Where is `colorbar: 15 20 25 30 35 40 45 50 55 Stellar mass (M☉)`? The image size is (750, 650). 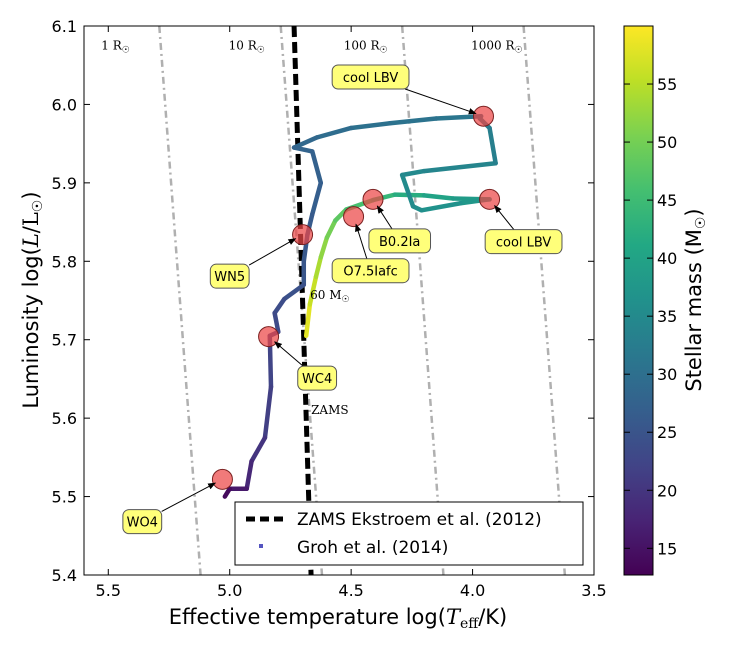
colorbar: 15 20 25 30 35 40 45 50 55 Stellar mass (M☉) is located at coordinates (666, 300).